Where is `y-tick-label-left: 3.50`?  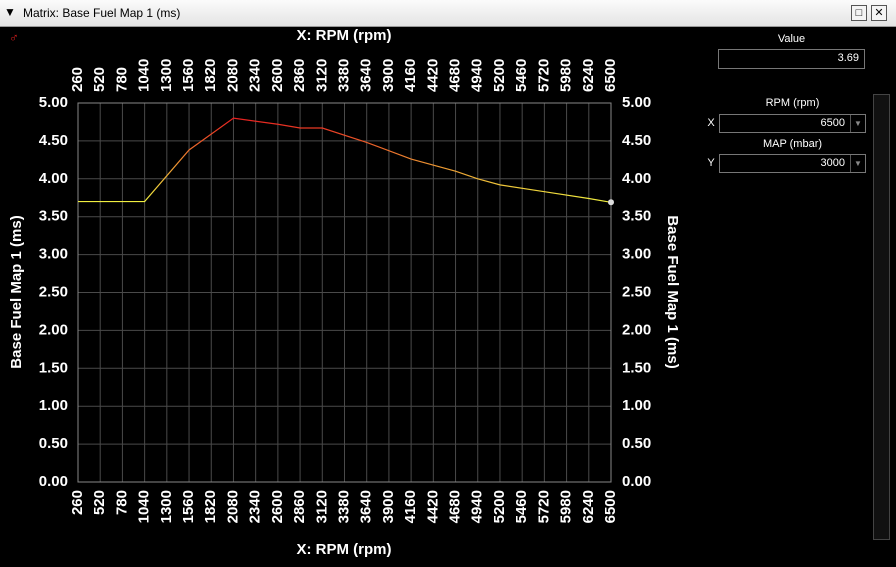 y-tick-label-left: 3.50 is located at coordinates (53, 216).